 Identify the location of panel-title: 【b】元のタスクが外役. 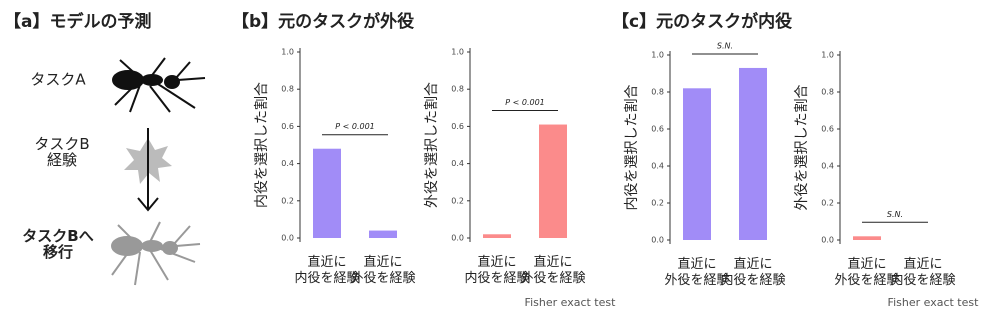
(323, 21).